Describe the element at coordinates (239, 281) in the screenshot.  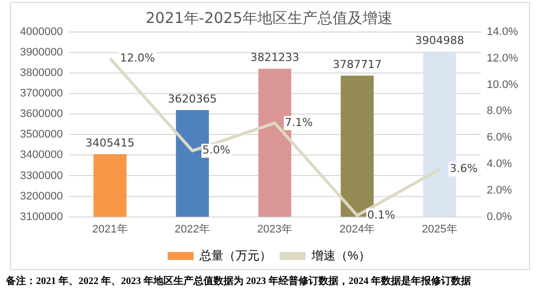
I see `text: 备注：2021 年、2022 年、2023 年地区生产总值数据为 2023 年经普修订数据，2024 年数据是年报修订数据` at that location.